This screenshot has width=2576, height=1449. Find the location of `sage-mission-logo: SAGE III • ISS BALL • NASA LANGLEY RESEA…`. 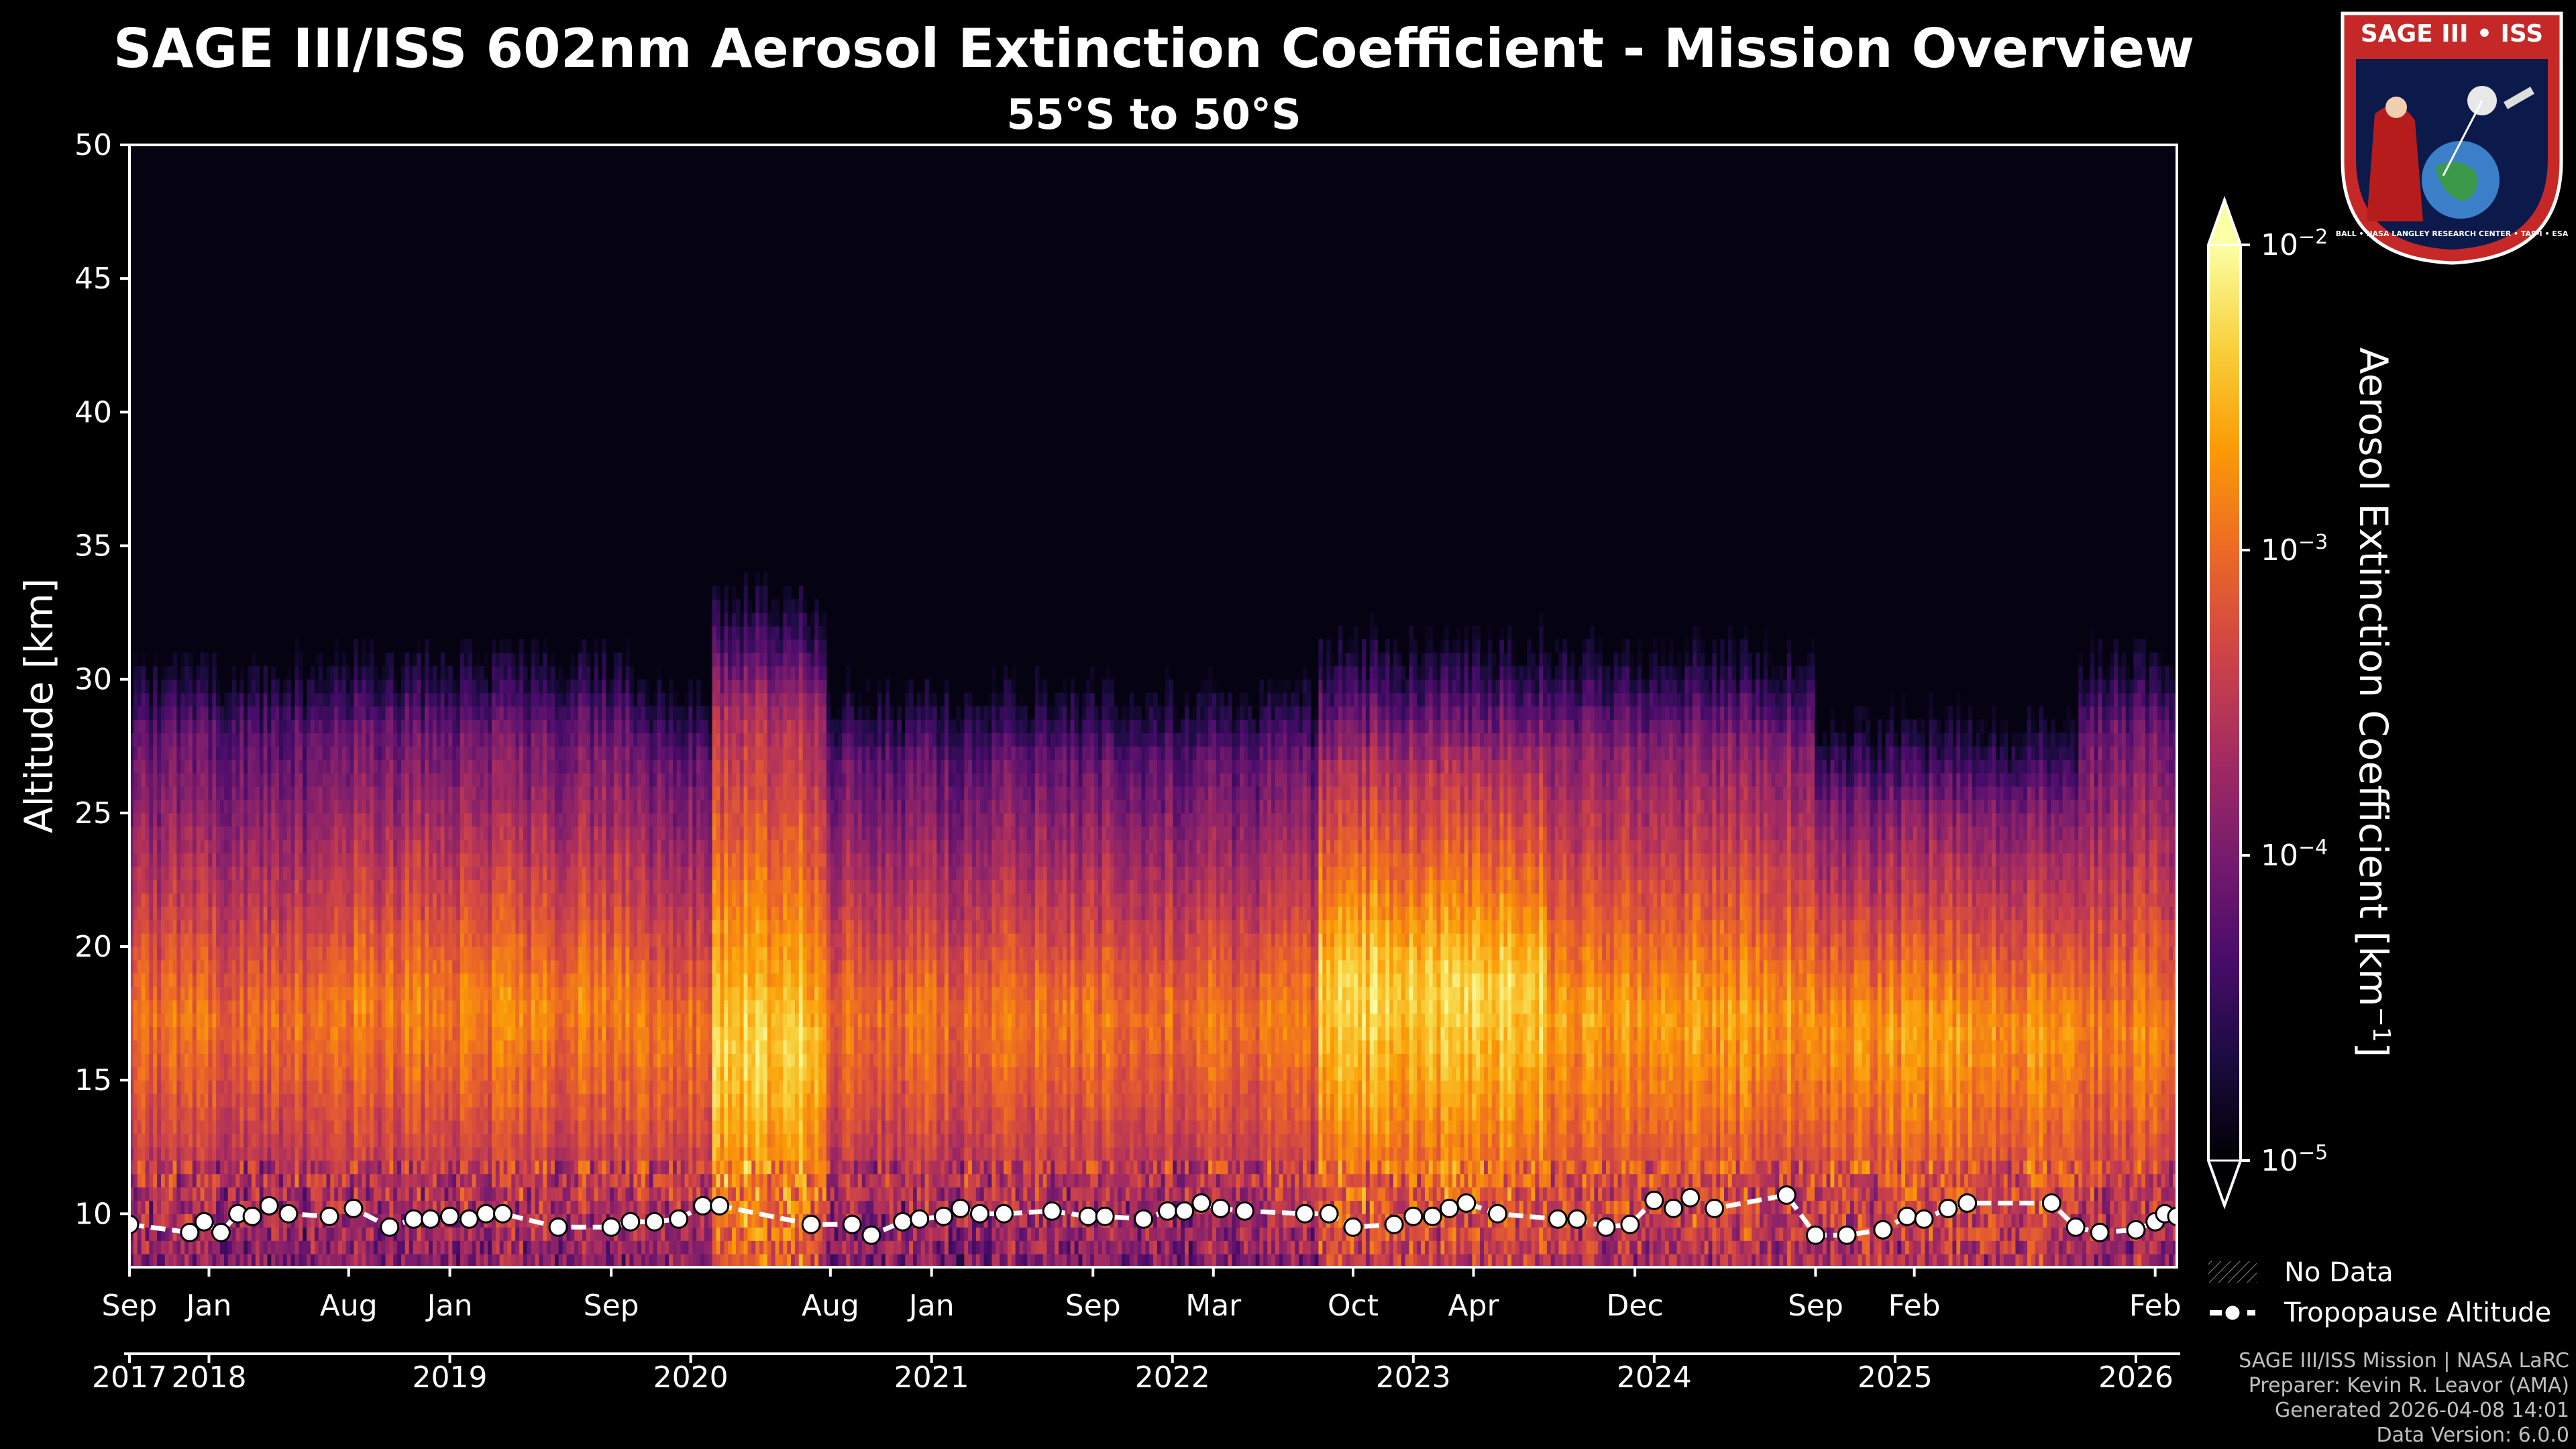

sage-mission-logo: SAGE III • ISS BALL • NASA LANGLEY RESEA… is located at coordinates (2452, 138).